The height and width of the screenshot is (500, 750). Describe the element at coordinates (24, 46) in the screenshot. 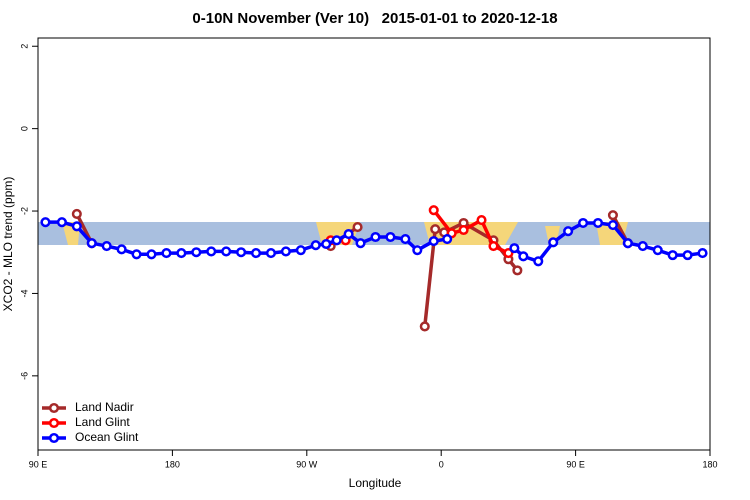

I see `y-tick-label: 2` at that location.